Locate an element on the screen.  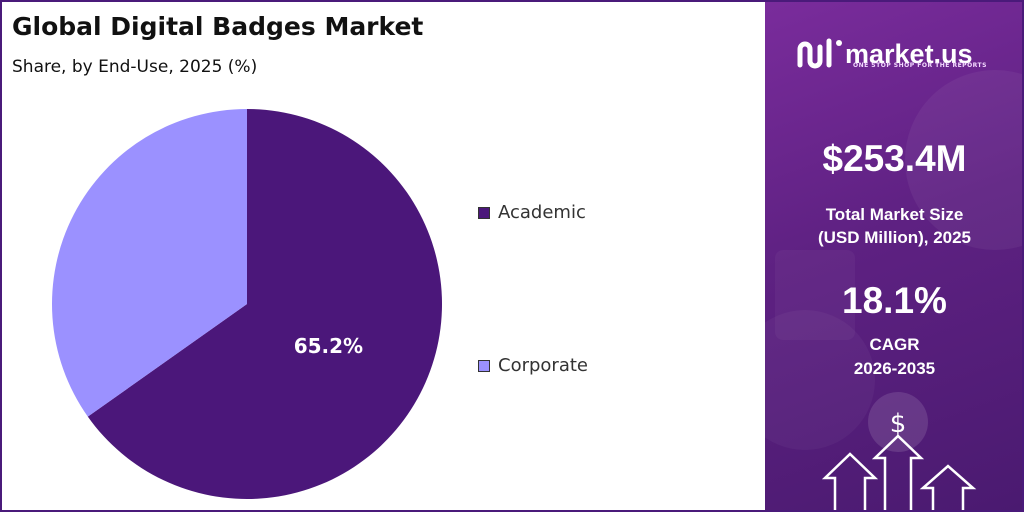
legend-item-academic: Academic is located at coordinates (532, 212).